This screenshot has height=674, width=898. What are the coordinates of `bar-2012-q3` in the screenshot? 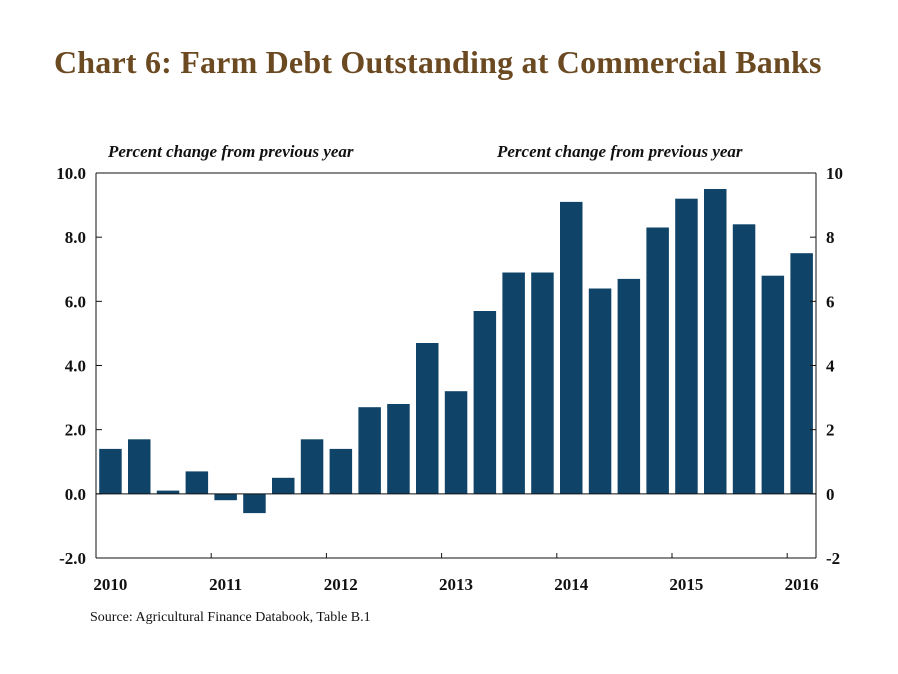 It's located at (398, 449).